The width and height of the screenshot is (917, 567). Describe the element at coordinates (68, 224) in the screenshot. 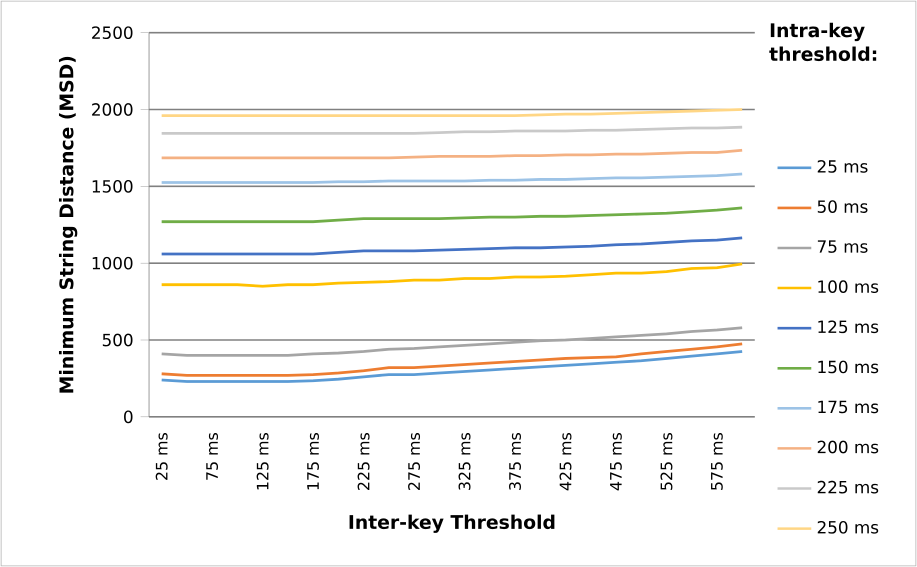

I see `y-axis-title: Minimum String Distance (MSD)` at that location.